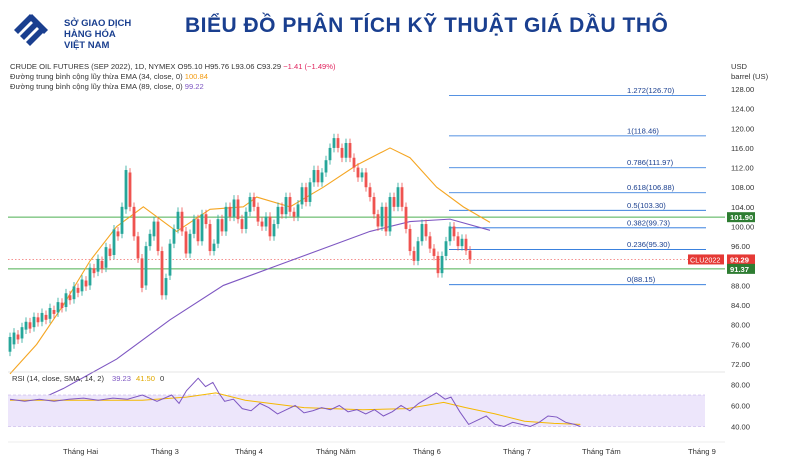 The height and width of the screenshot is (476, 788). What do you see at coordinates (740, 406) in the screenshot?
I see `rsi-y-tick-label: 60.00` at bounding box center [740, 406].